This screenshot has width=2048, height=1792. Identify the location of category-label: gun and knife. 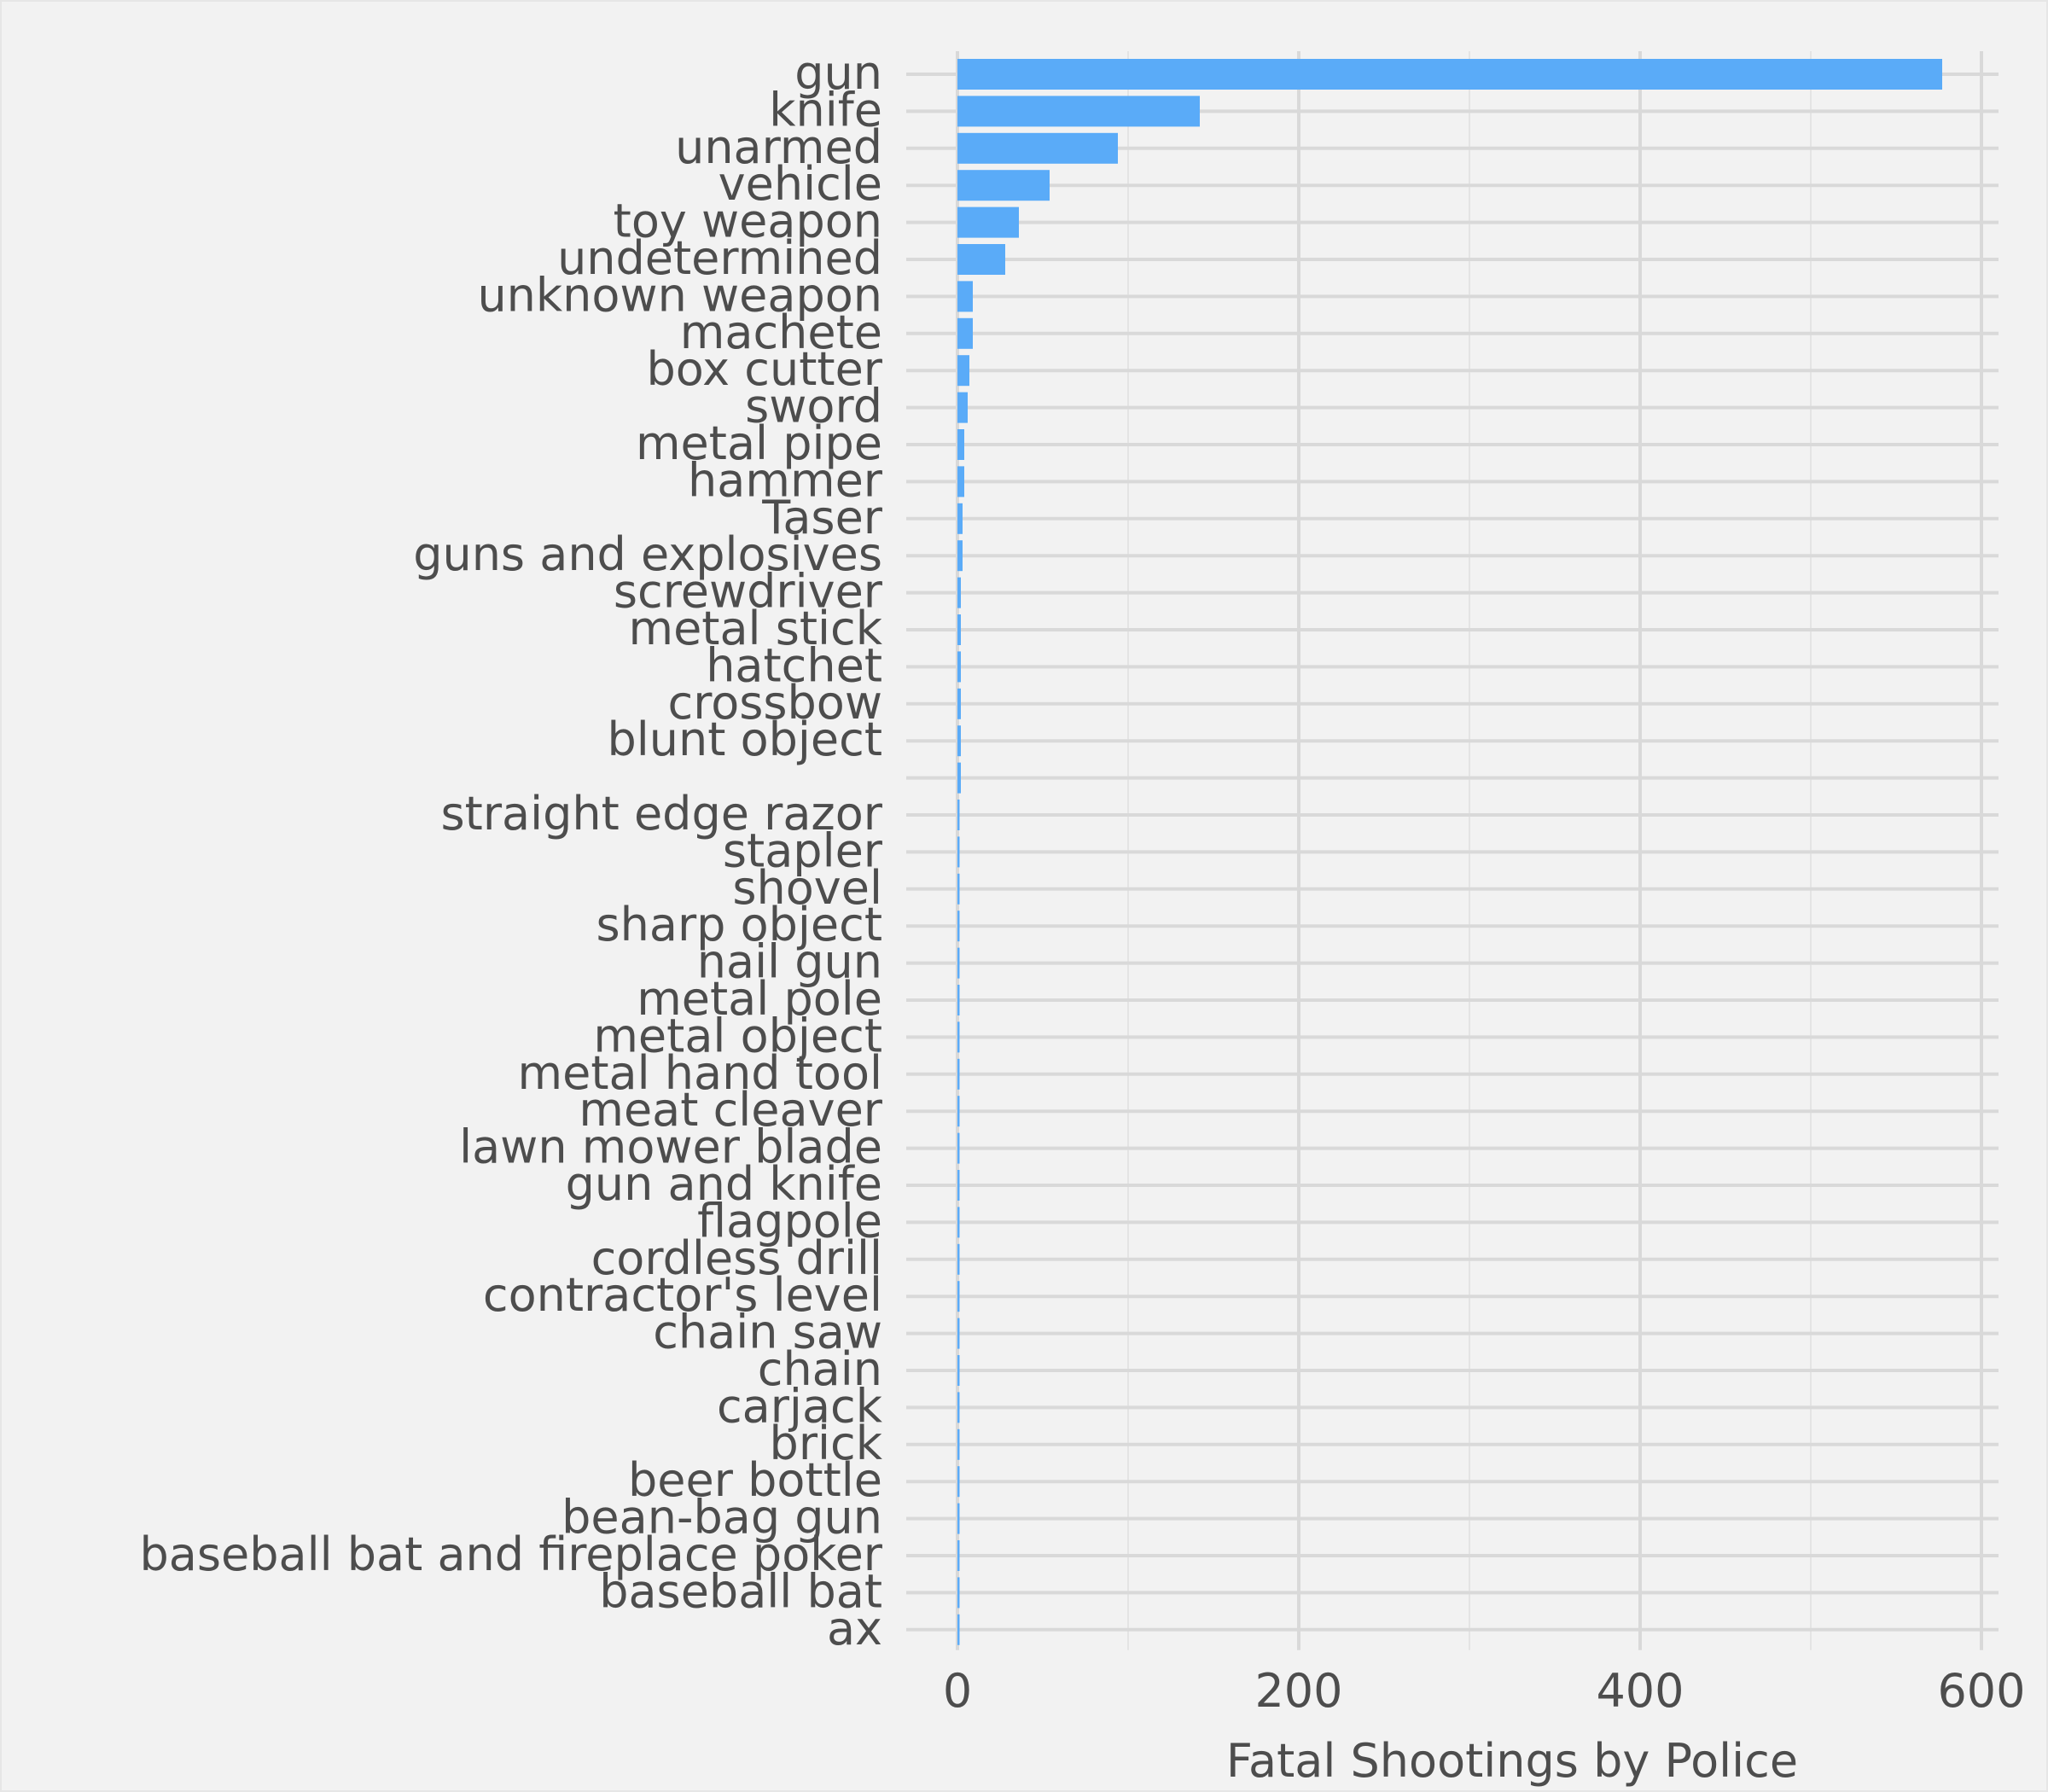
(724, 1184).